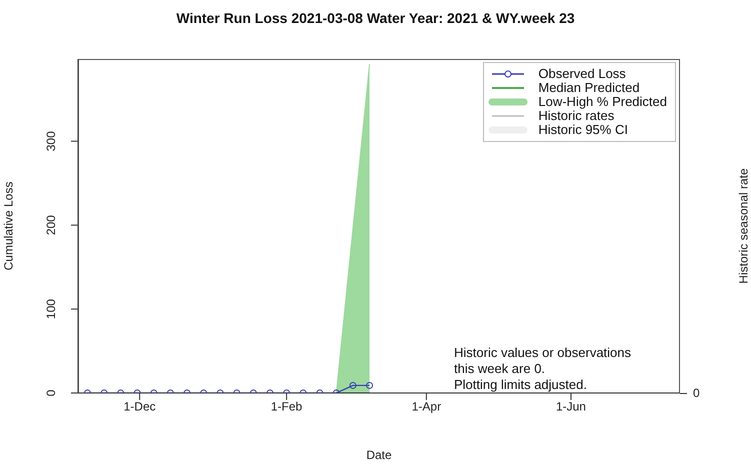 This screenshot has height=467, width=751. I want to click on y-tick-label: 100, so click(51, 309).